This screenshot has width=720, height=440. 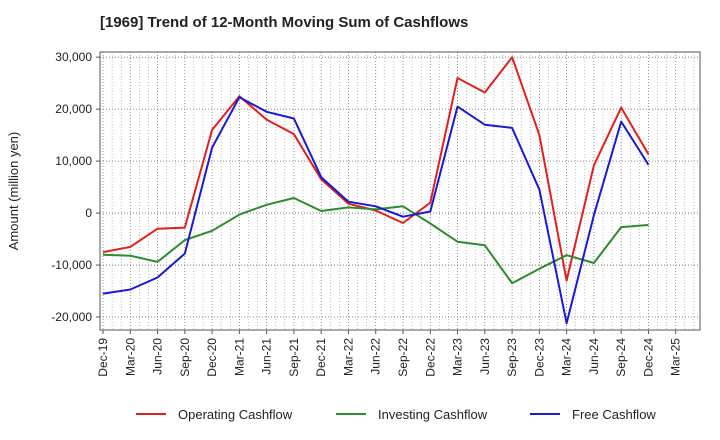 I want to click on x-tick-label: Dec-21, so click(x=321, y=357).